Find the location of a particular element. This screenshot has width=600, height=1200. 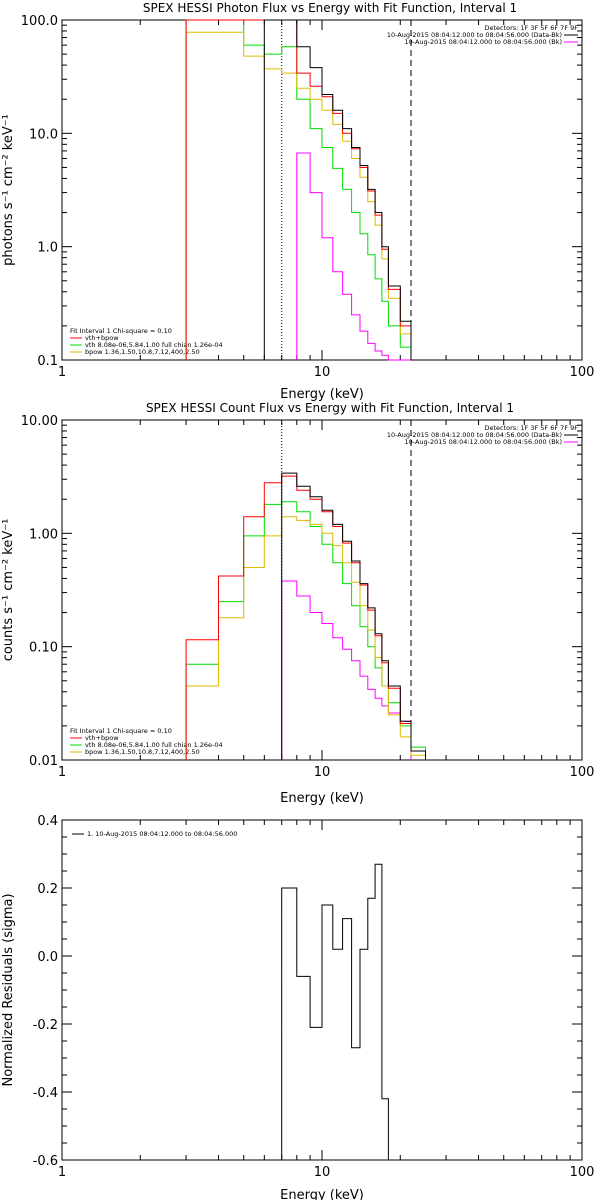

y-tick-label: -0.6 is located at coordinates (45, 1161).